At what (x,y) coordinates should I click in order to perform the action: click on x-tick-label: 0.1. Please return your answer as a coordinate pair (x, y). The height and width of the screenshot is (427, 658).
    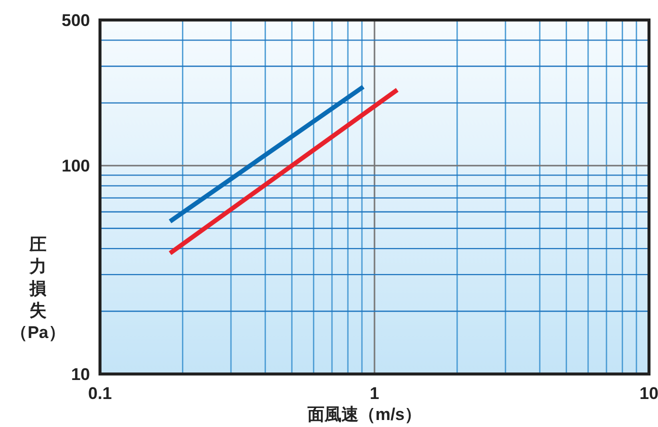
    Looking at the image, I should click on (100, 393).